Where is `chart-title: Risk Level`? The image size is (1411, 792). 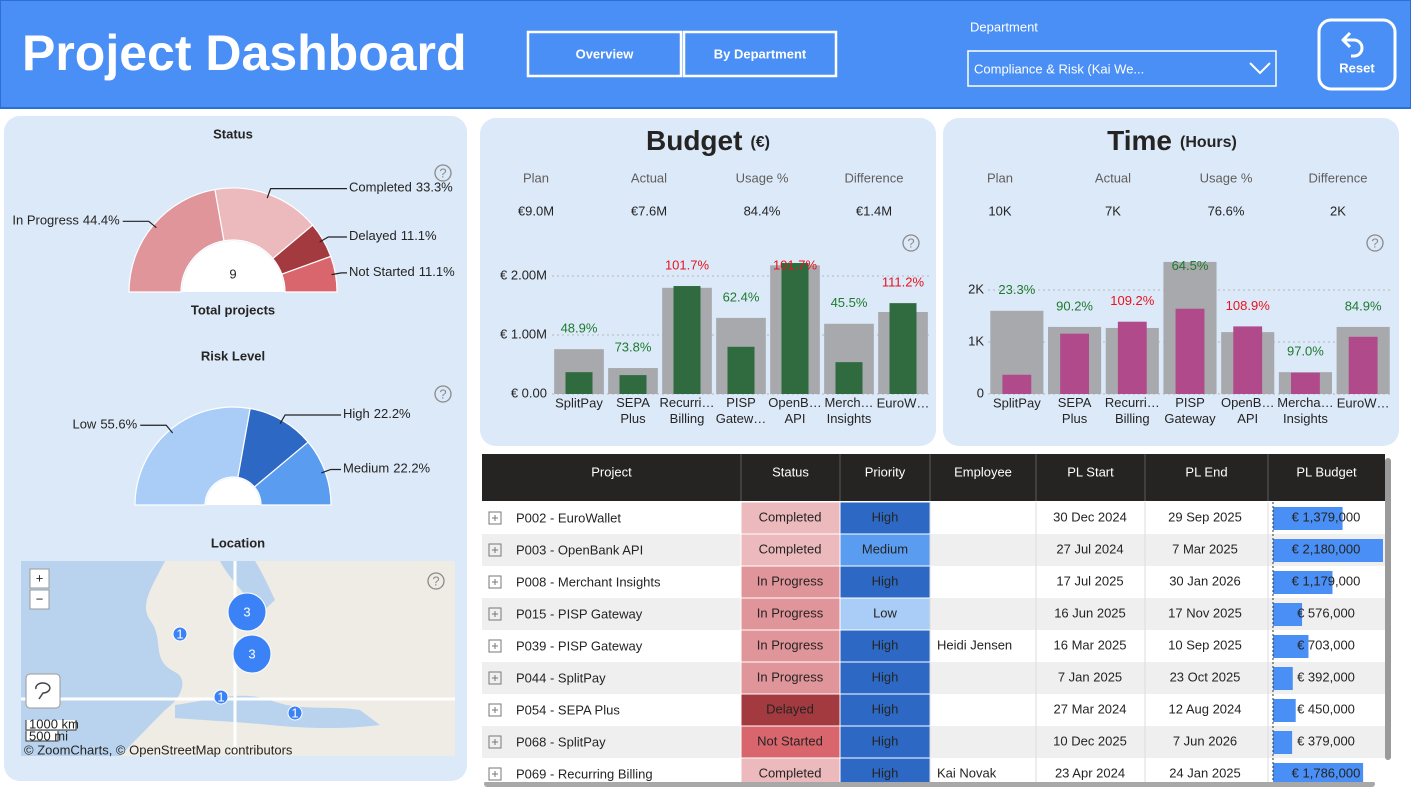
chart-title: Risk Level is located at coordinates (233, 355).